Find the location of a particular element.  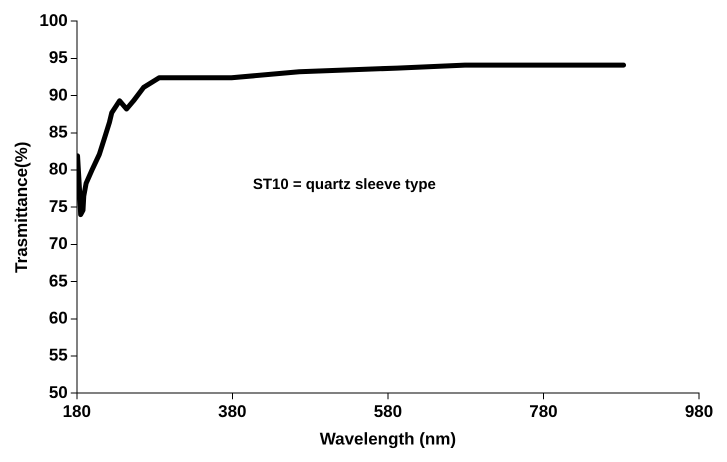

y-tick-label: 55 is located at coordinates (58, 355).